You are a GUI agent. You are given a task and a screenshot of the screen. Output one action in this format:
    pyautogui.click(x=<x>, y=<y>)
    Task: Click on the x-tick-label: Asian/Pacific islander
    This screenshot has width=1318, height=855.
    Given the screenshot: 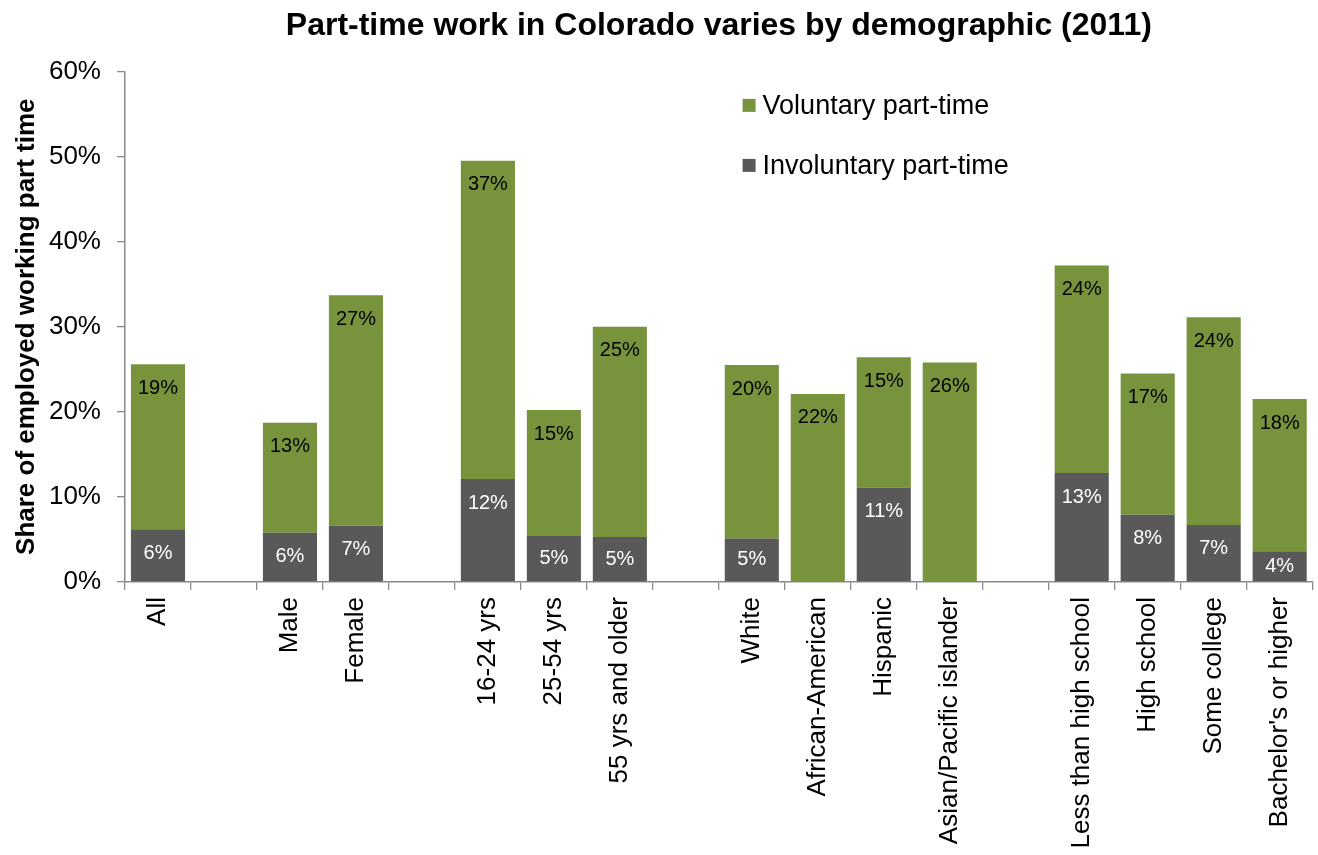 What is the action you would take?
    pyautogui.click(x=947, y=720)
    